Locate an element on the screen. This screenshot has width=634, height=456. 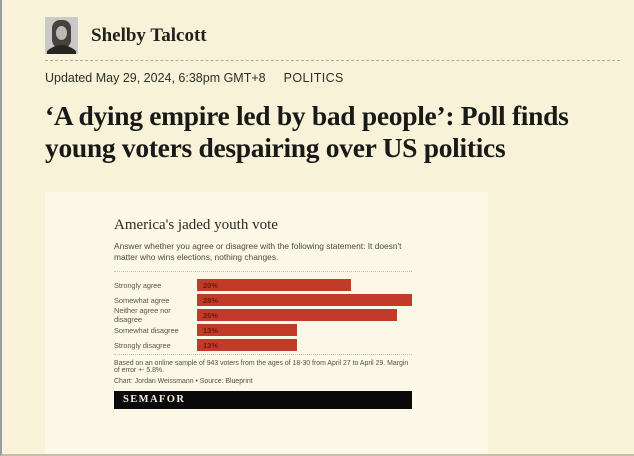
chart-row: Neither agree nor disagree 26% is located at coordinates (263, 315).